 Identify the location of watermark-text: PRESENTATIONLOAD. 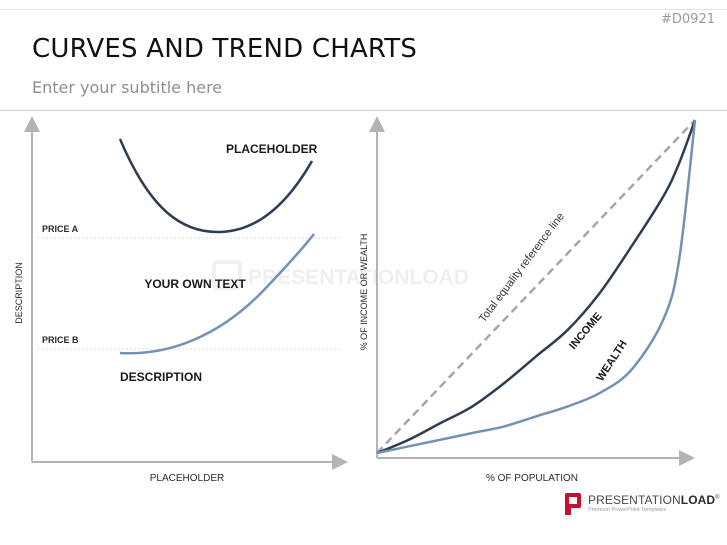
(358, 277).